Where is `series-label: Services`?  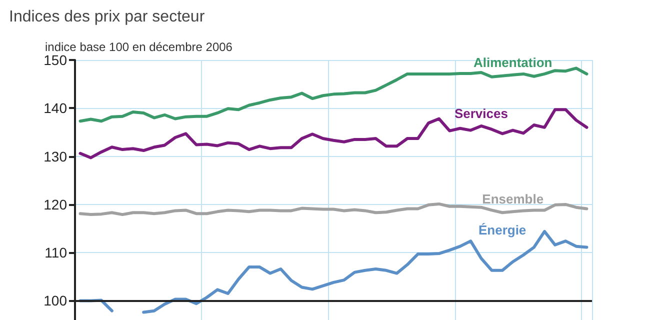
series-label: Services is located at coordinates (481, 113).